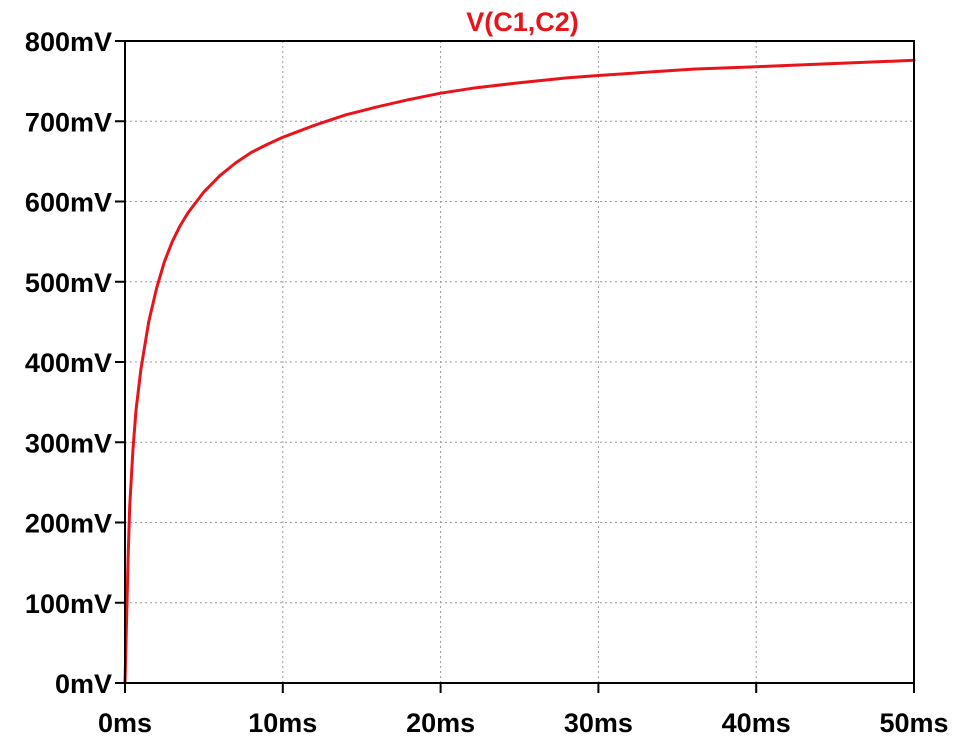 The image size is (956, 742). What do you see at coordinates (523, 723) in the screenshot?
I see `x-tick-labels: 0ms 10ms 20ms 30ms 40ms 50ms` at bounding box center [523, 723].